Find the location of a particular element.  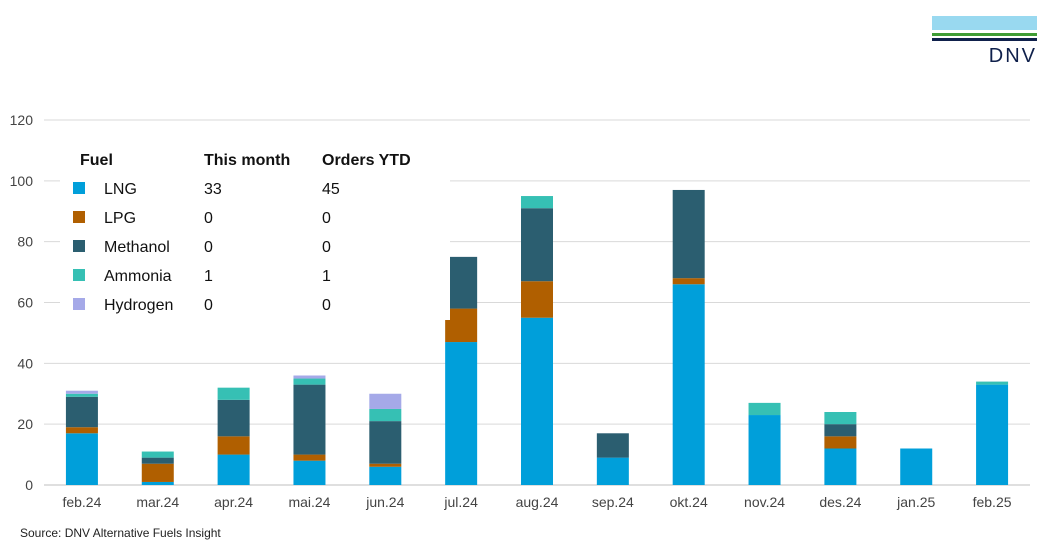

dnv-logo: DNV is located at coordinates (984, 41).